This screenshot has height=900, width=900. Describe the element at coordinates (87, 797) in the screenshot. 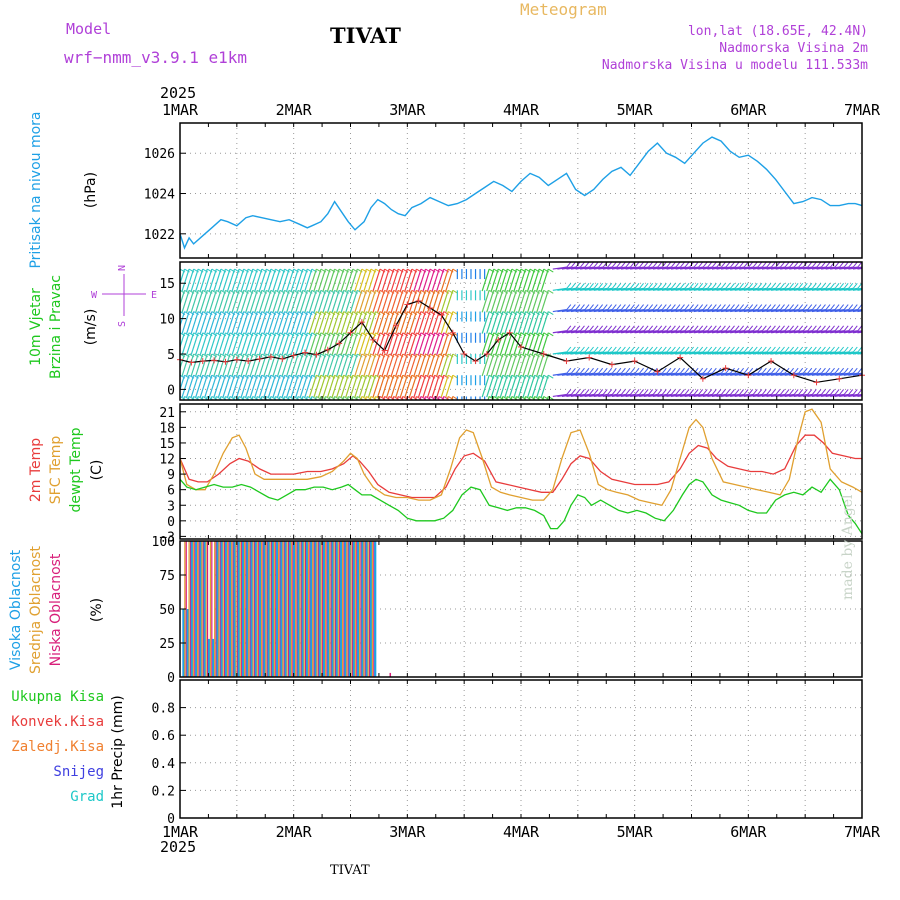

I see `precip-legend-entry: Grad` at that location.